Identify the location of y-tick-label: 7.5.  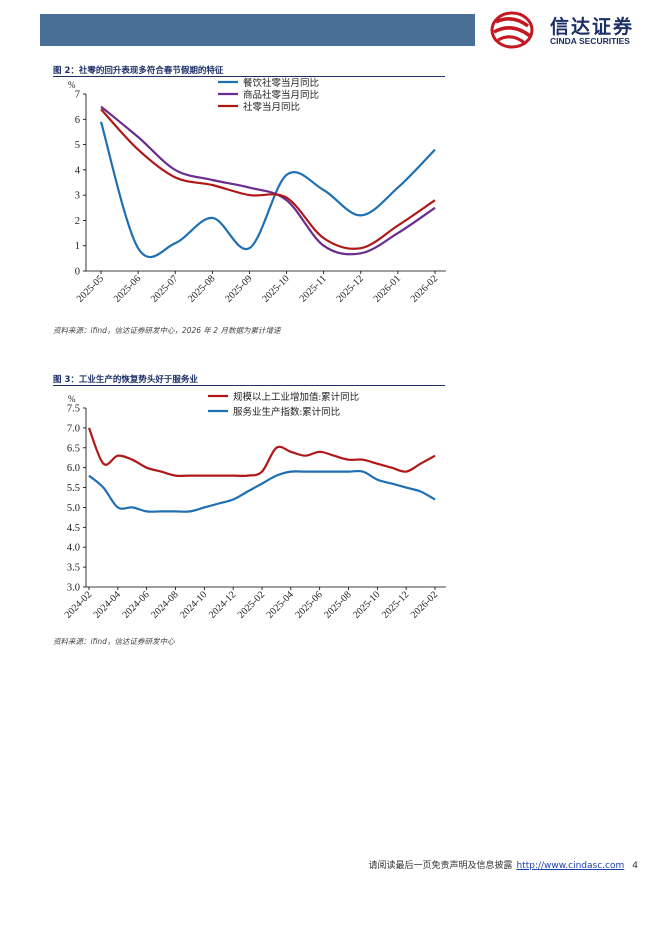
(73, 409).